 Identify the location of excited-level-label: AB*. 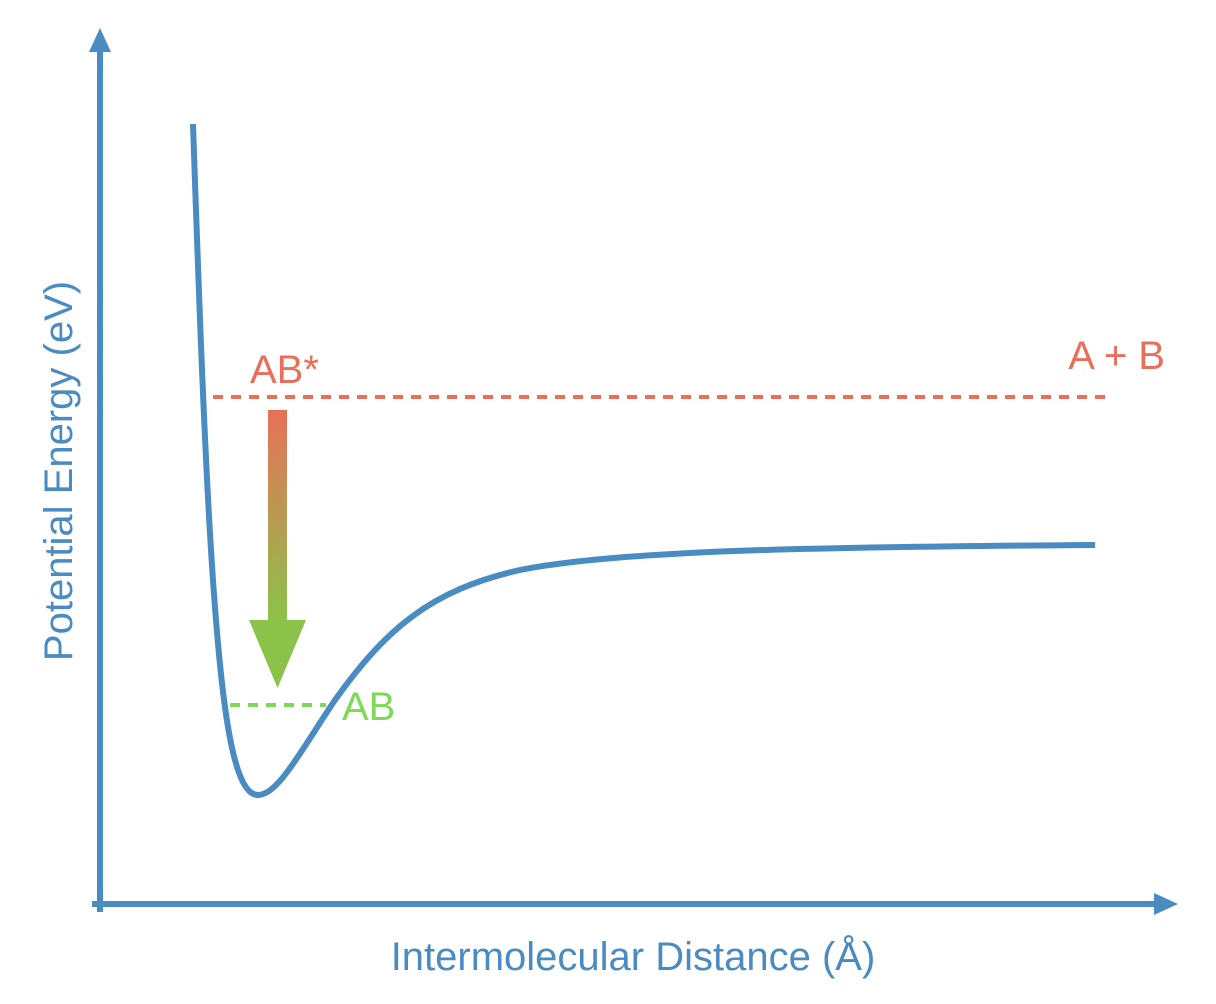
(284, 370).